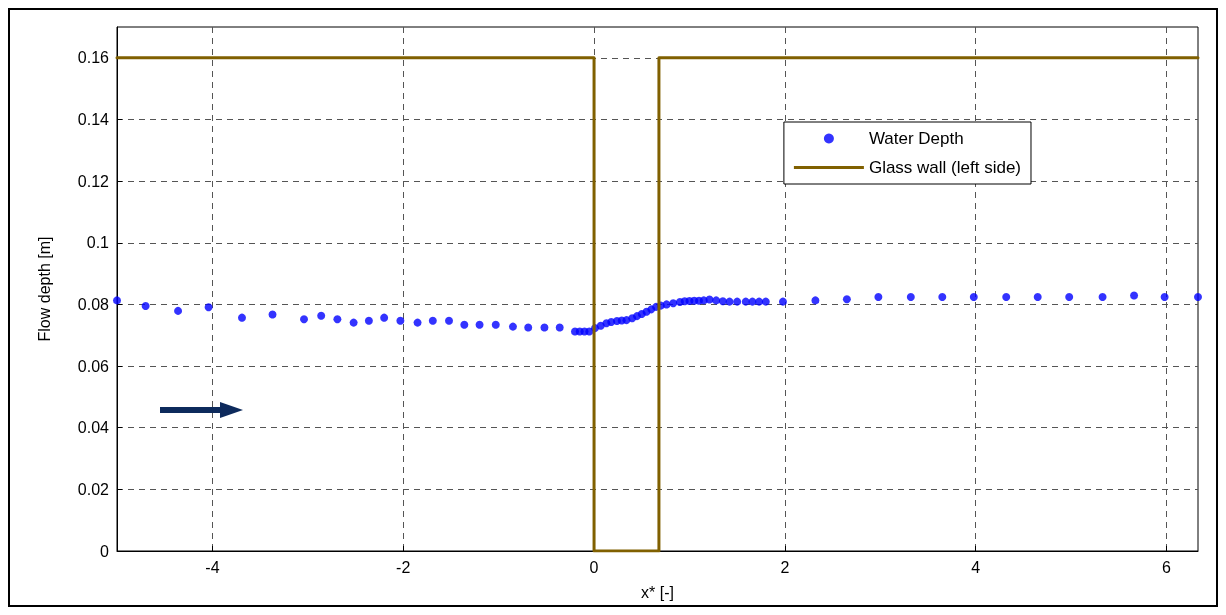 This screenshot has height=615, width=1226. I want to click on x-tick-label: -2, so click(403, 567).